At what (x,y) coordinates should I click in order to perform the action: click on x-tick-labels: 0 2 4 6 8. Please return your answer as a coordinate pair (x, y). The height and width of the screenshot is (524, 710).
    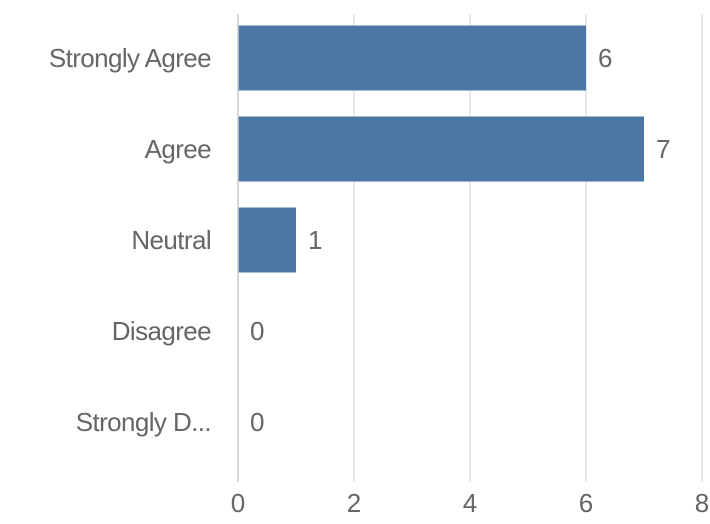
    Looking at the image, I should click on (470, 503).